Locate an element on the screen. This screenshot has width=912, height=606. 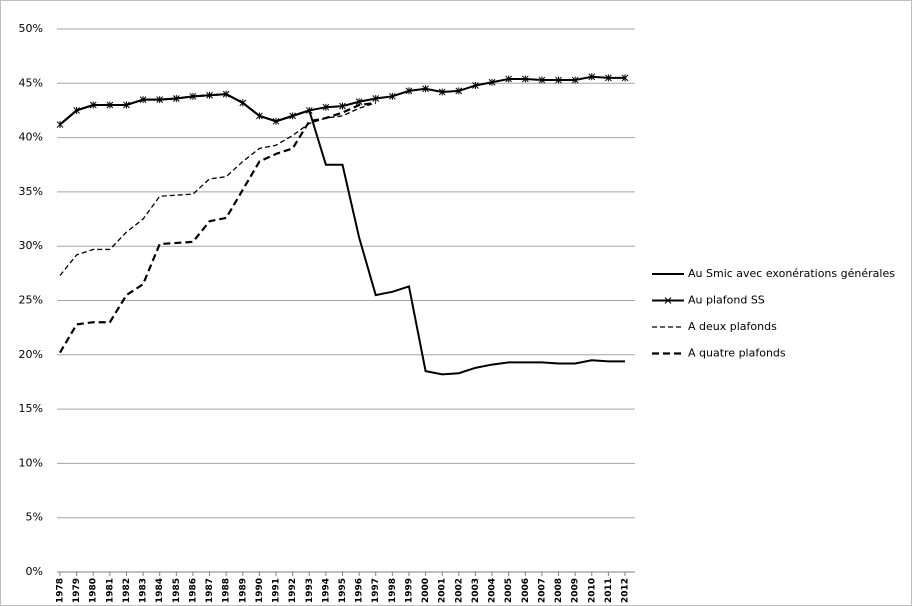
y-tick-label: 50% is located at coordinates (31, 28).